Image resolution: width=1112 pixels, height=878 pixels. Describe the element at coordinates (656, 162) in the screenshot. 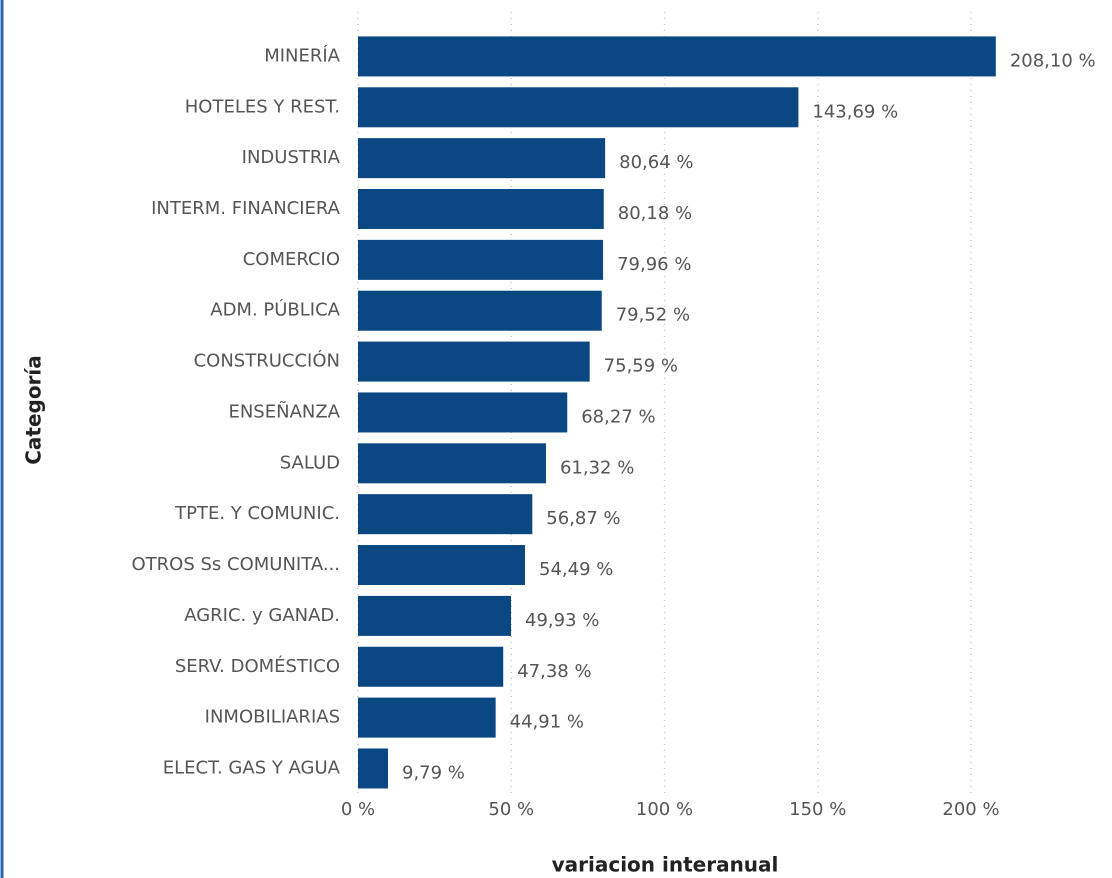

I see `value-label: 80,64 %` at that location.